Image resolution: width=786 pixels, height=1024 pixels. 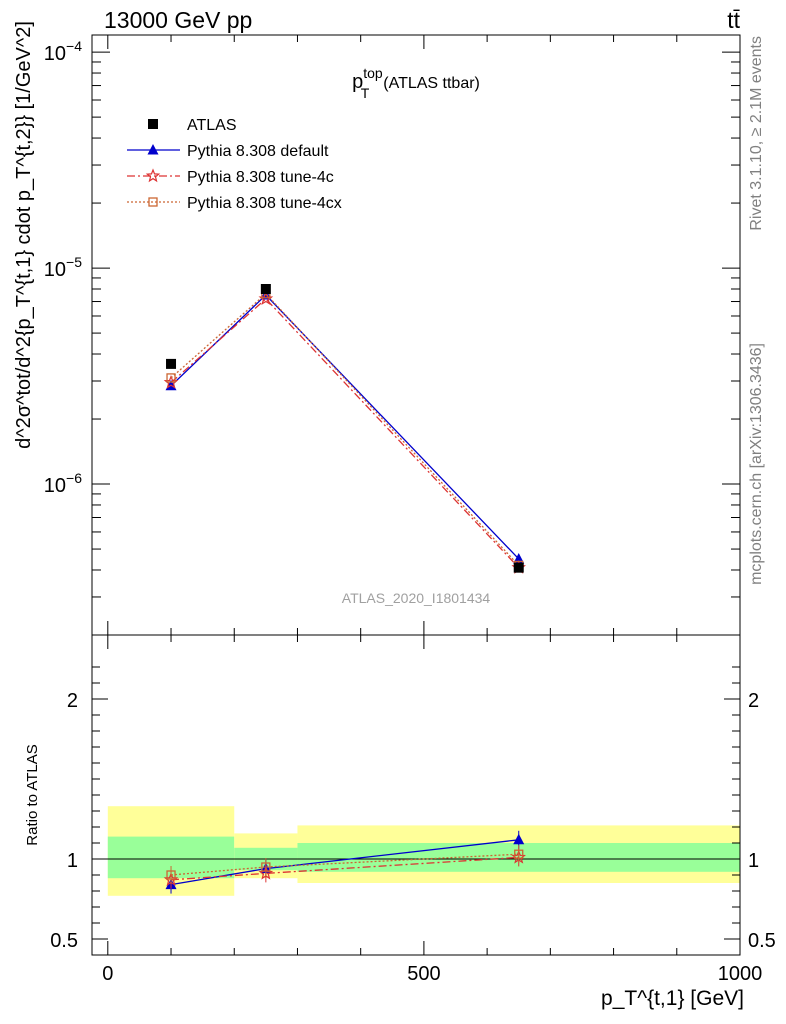 What do you see at coordinates (63, 267) in the screenshot?
I see `y-tick-label: 10⁻⁵` at bounding box center [63, 267].